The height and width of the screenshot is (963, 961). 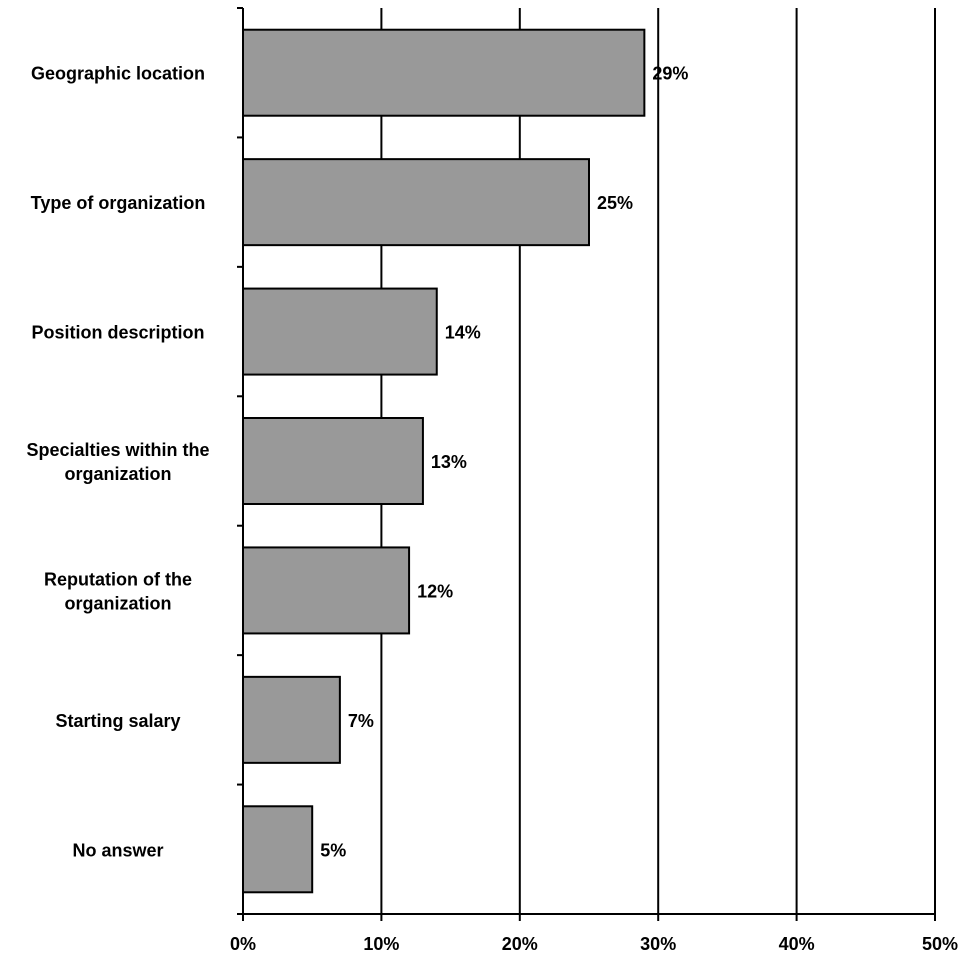 I want to click on value-label-4: 13%, so click(x=449, y=462).